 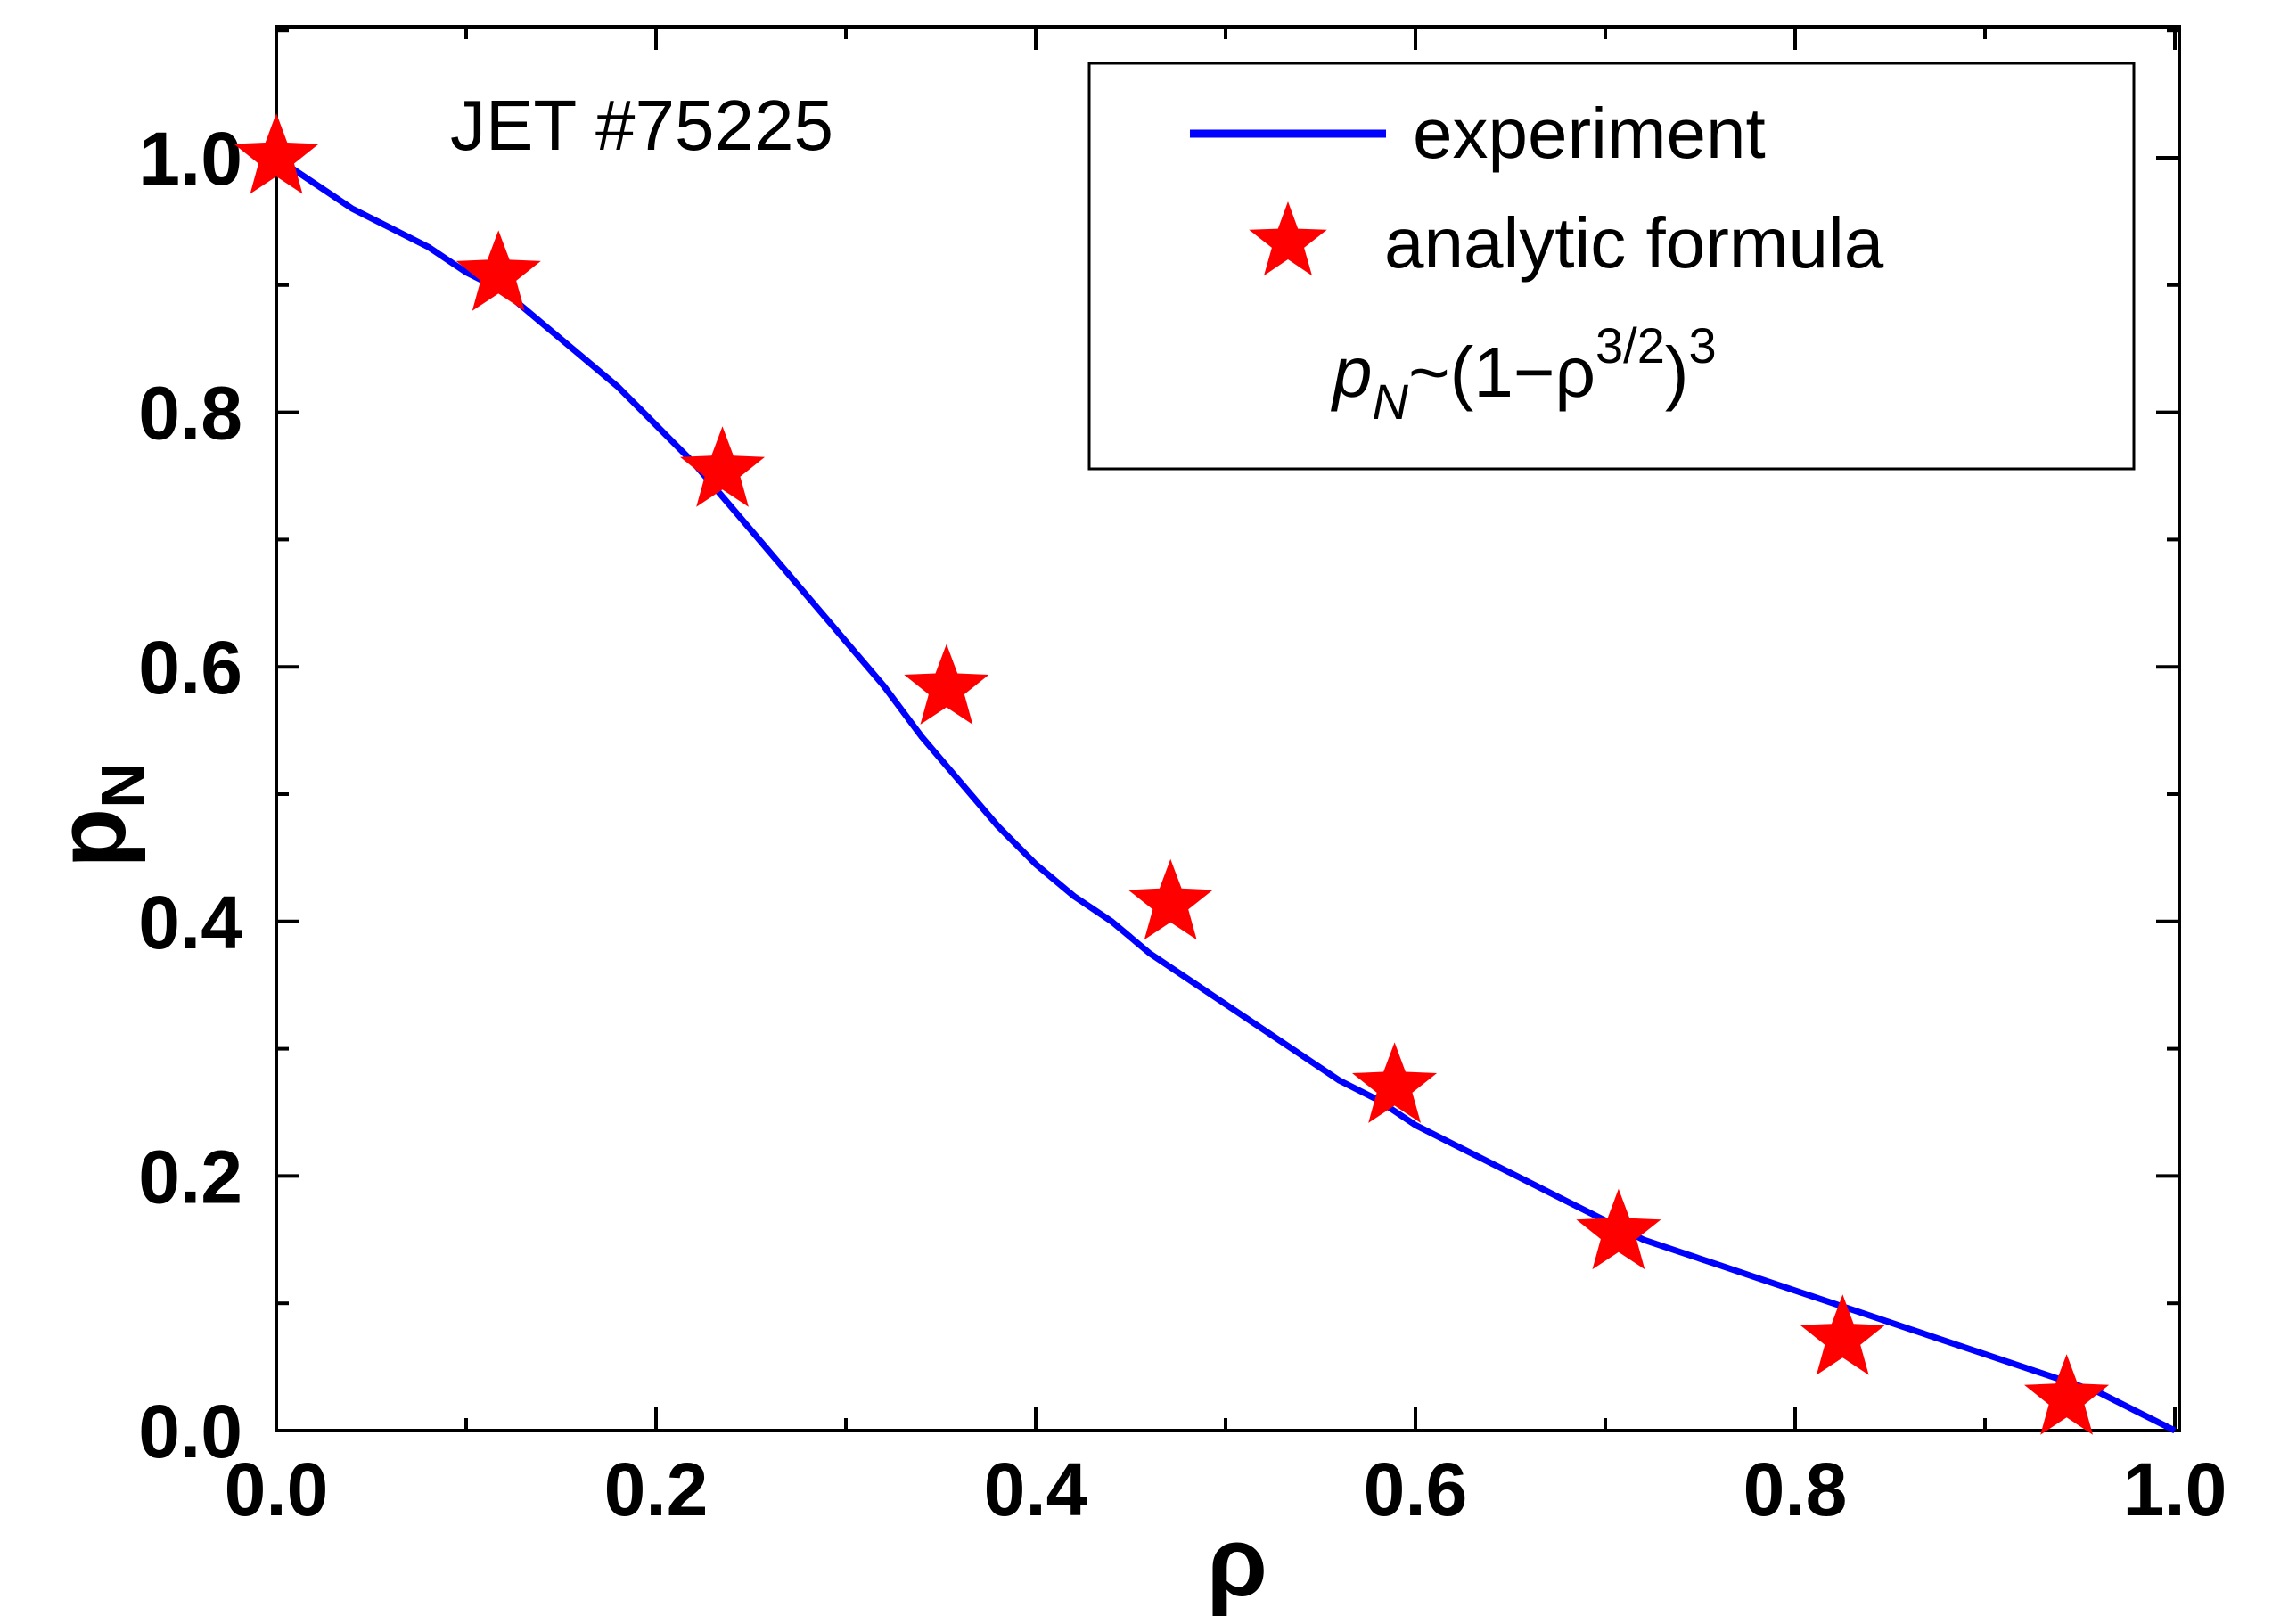 What do you see at coordinates (2175, 1489) in the screenshot?
I see `x-tick-label: 1.0` at bounding box center [2175, 1489].